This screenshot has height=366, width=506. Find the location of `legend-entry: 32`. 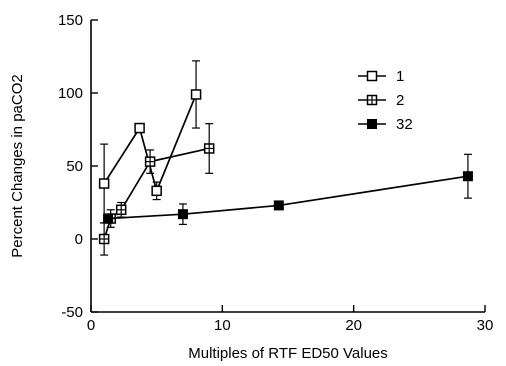

legend-entry: 32 is located at coordinates (385, 124).